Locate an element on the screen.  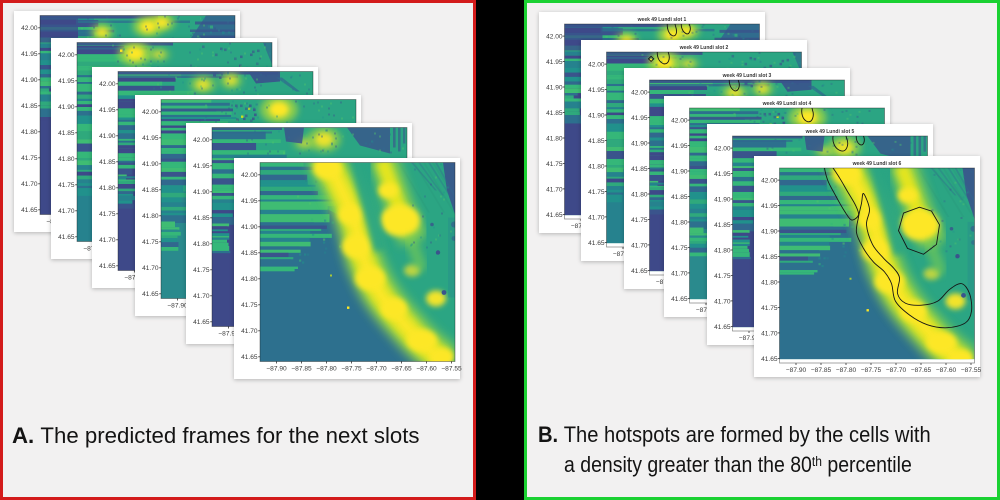
svg-text: week 49 Lundi slot 4 is located at coordinates (787, 104).